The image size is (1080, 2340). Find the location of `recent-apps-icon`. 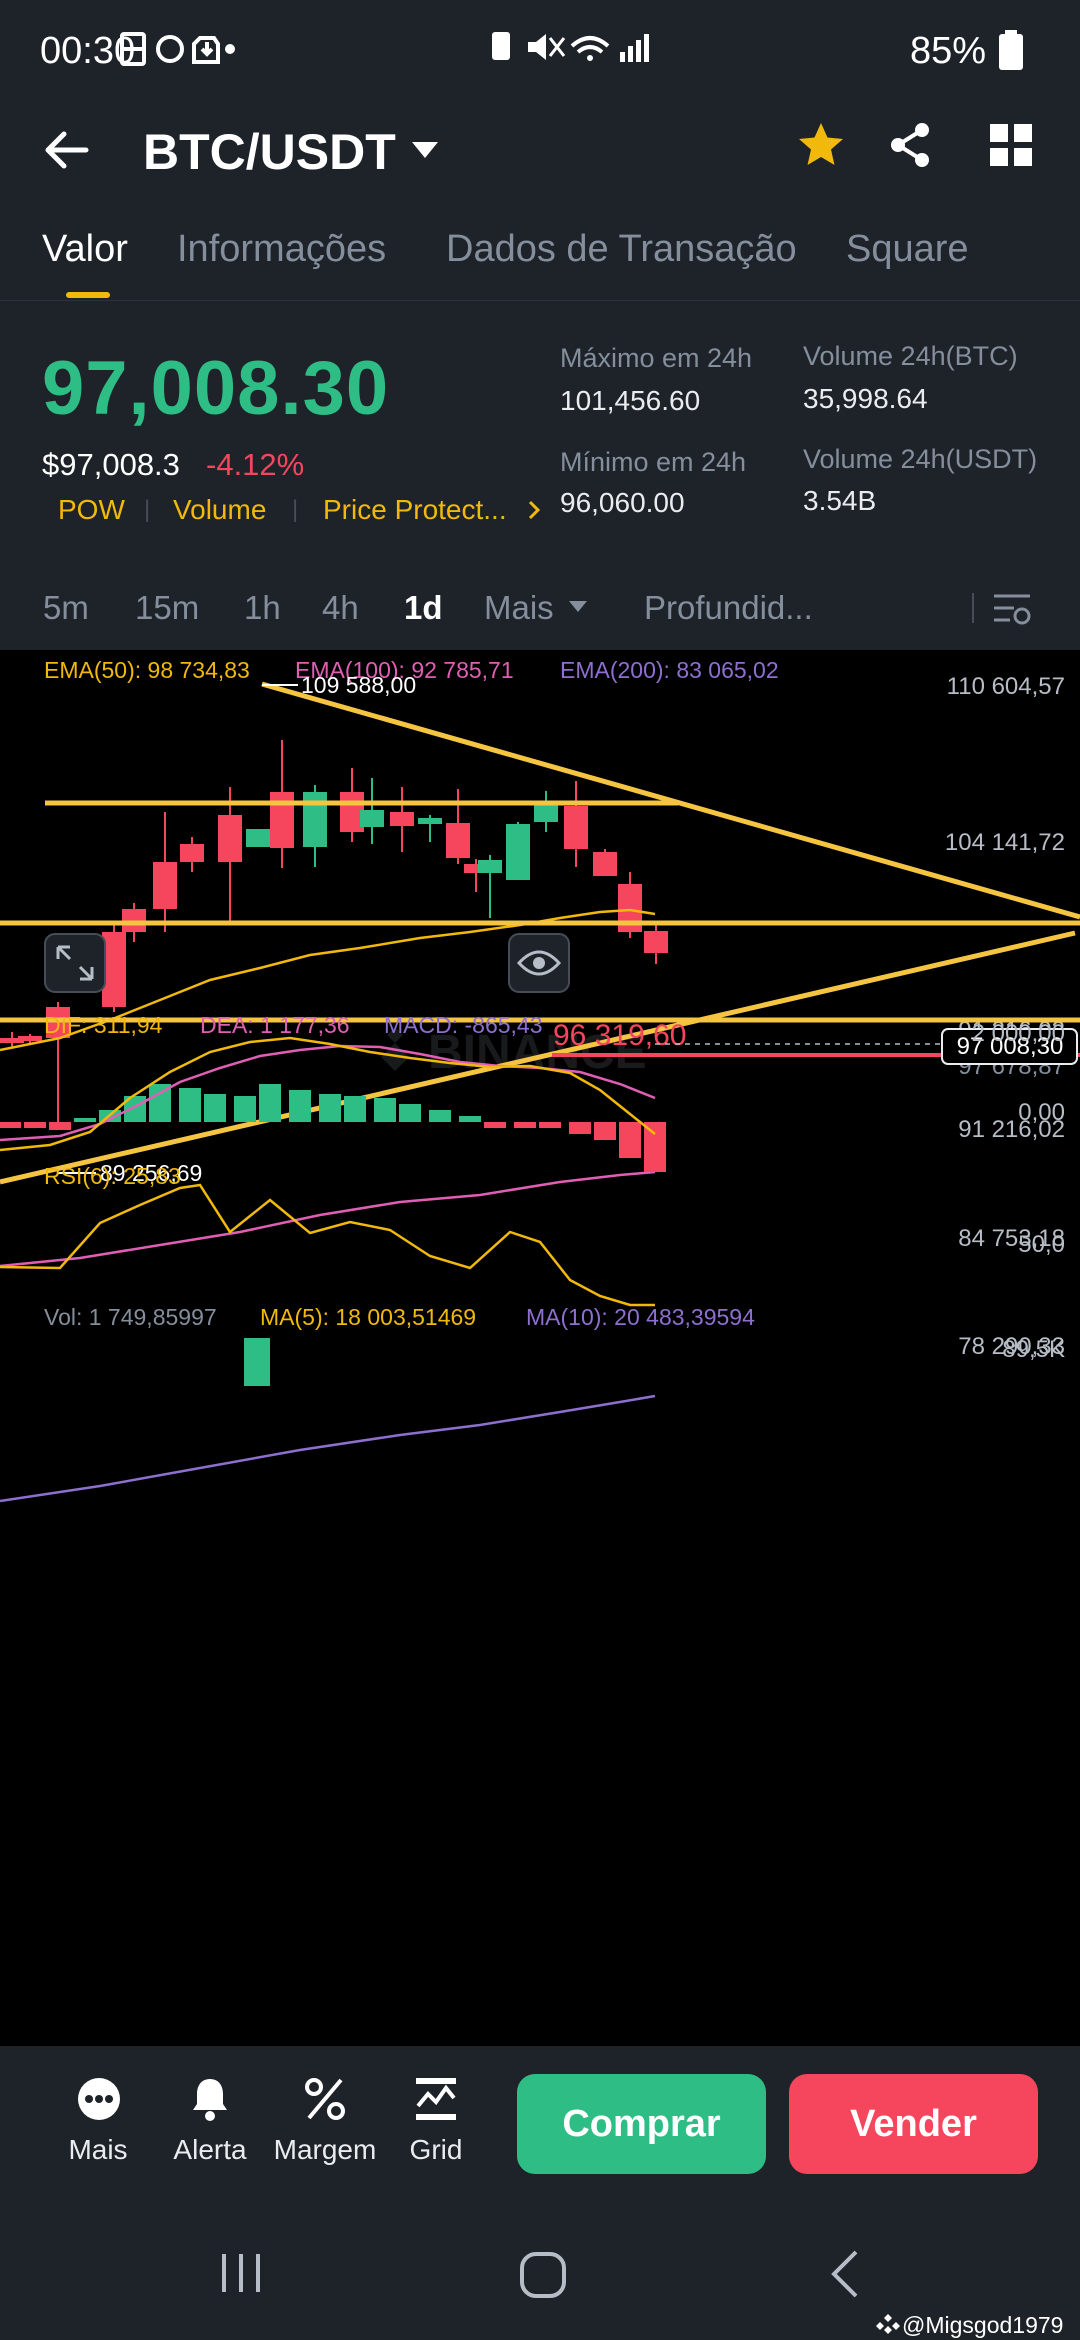

recent-apps-icon is located at coordinates (241, 2273).